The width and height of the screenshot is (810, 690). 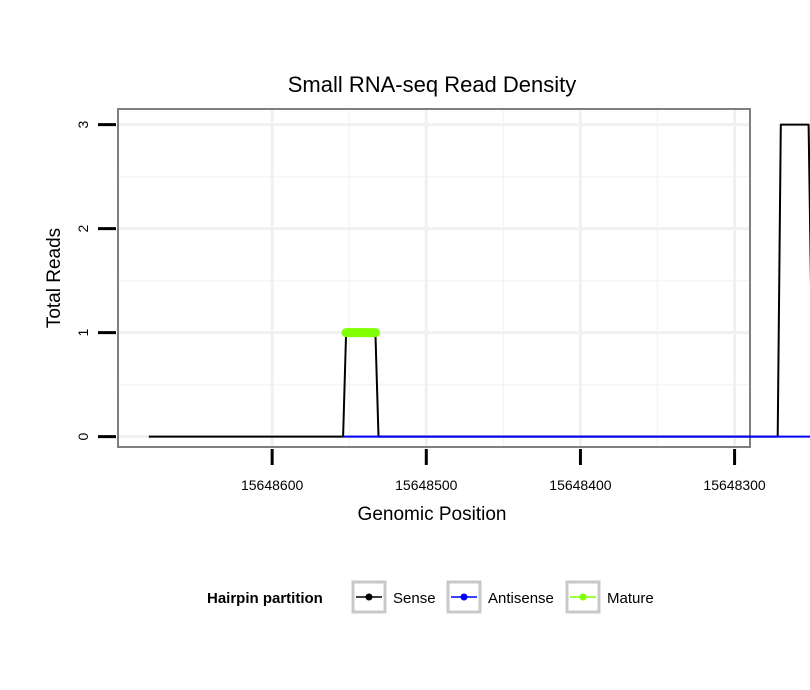 What do you see at coordinates (272, 485) in the screenshot?
I see `x-tick-label: 15648600` at bounding box center [272, 485].